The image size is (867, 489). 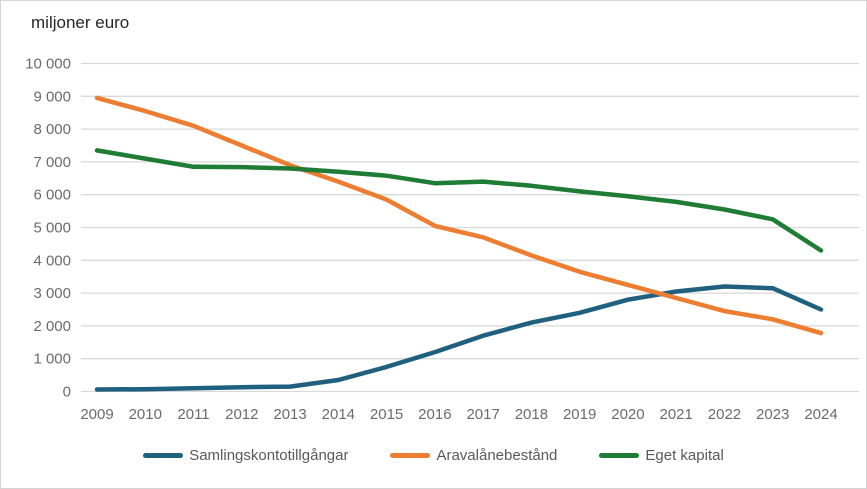 What do you see at coordinates (338, 414) in the screenshot?
I see `x-axis-tick-label: 2014` at bounding box center [338, 414].